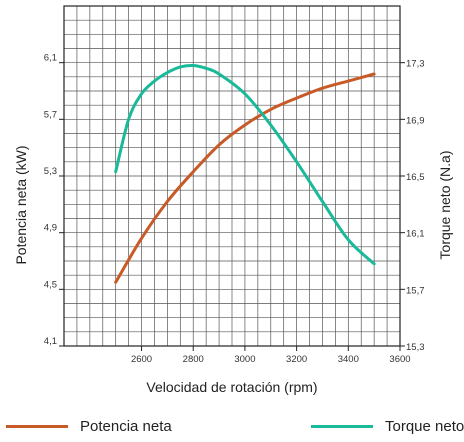 Image resolution: width=464 pixels, height=442 pixels. Describe the element at coordinates (50, 284) in the screenshot. I see `y-left-tick-label: 4,5` at that location.